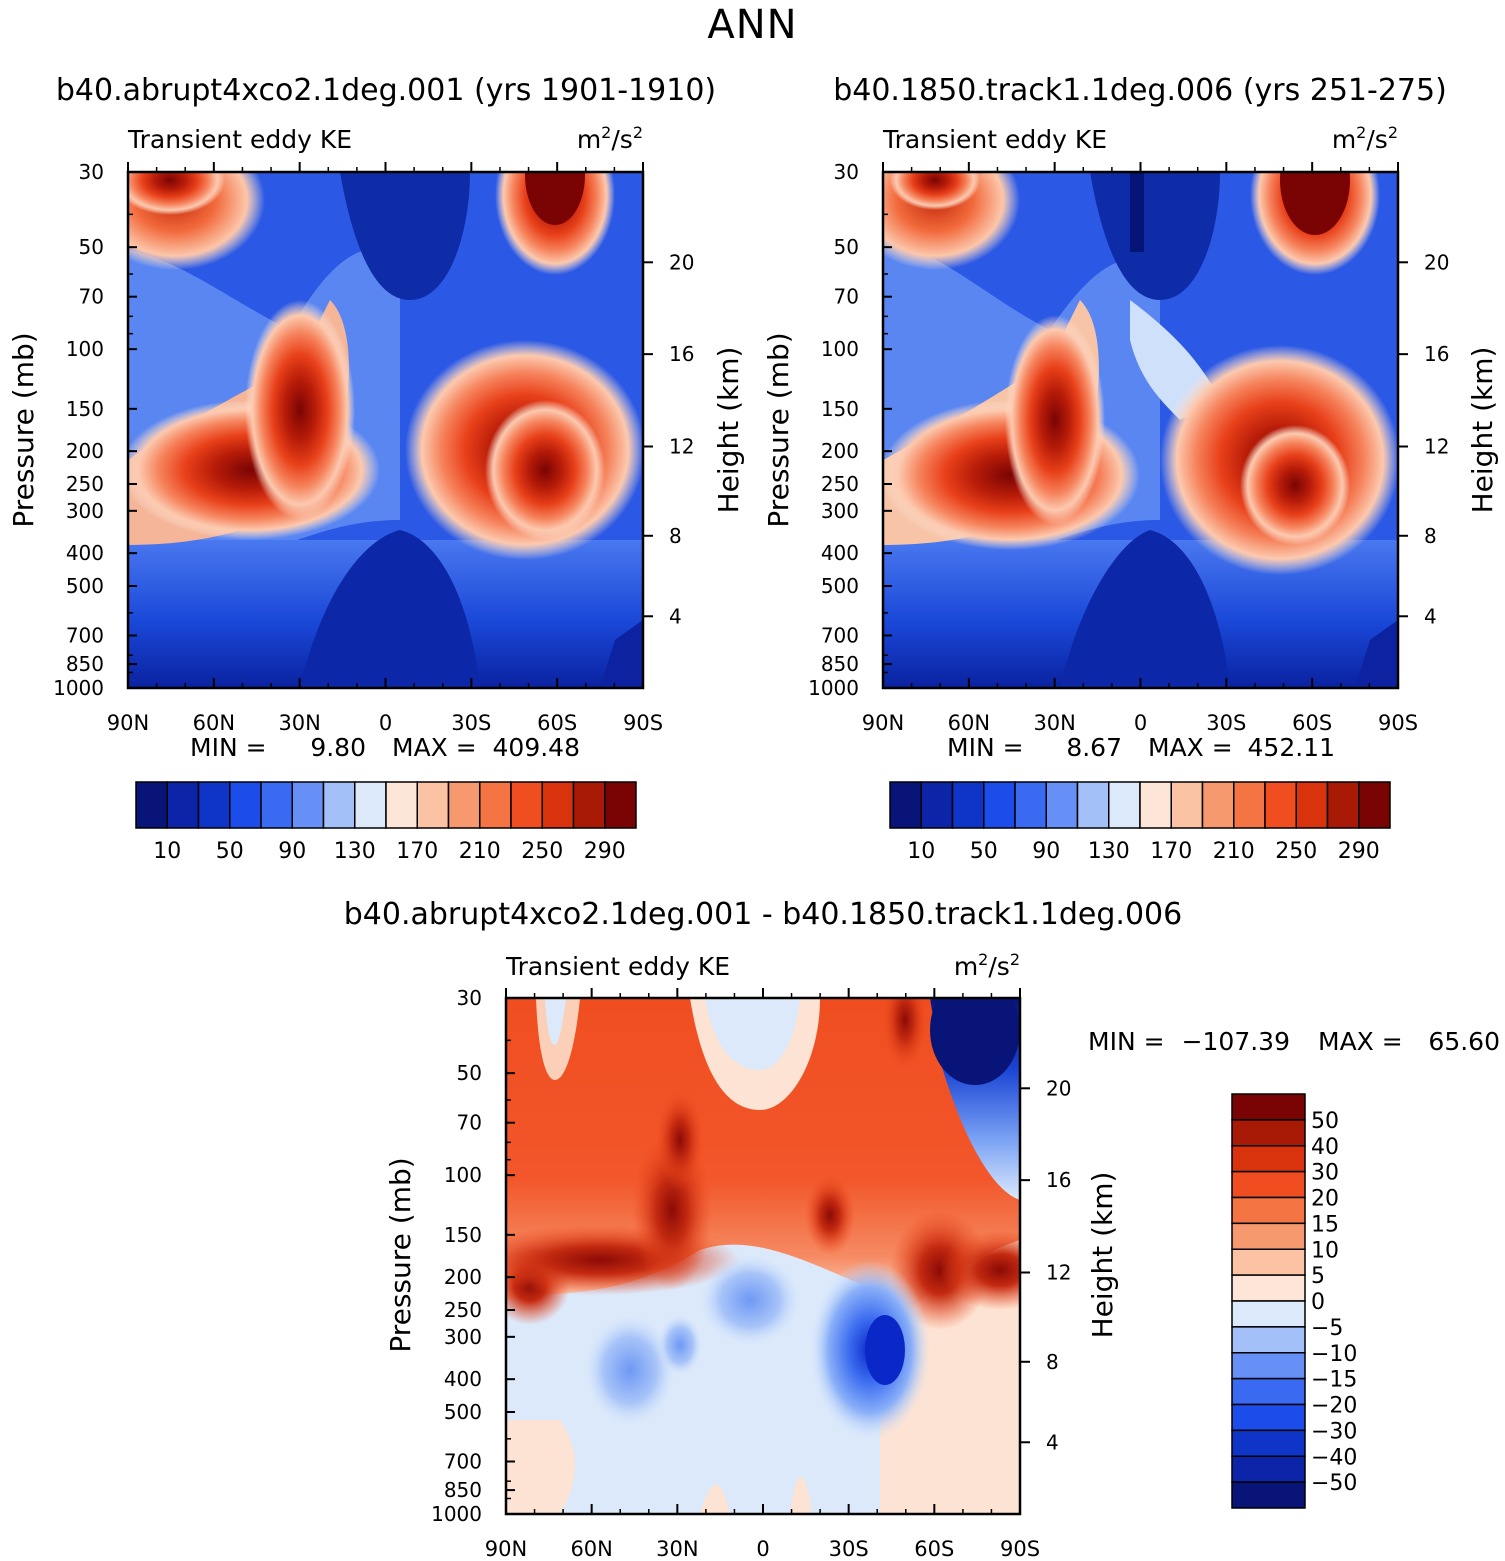 The height and width of the screenshot is (1561, 1505). I want to click on panel-diff-ytick-label: 700, so click(463, 1462).